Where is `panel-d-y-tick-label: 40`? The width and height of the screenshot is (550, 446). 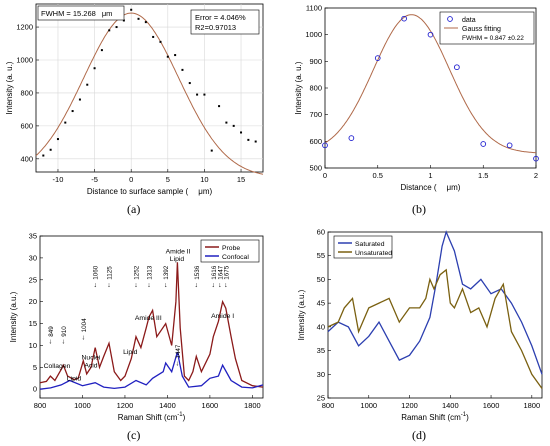 panel-d-y-tick-label: 40 is located at coordinates (321, 326).